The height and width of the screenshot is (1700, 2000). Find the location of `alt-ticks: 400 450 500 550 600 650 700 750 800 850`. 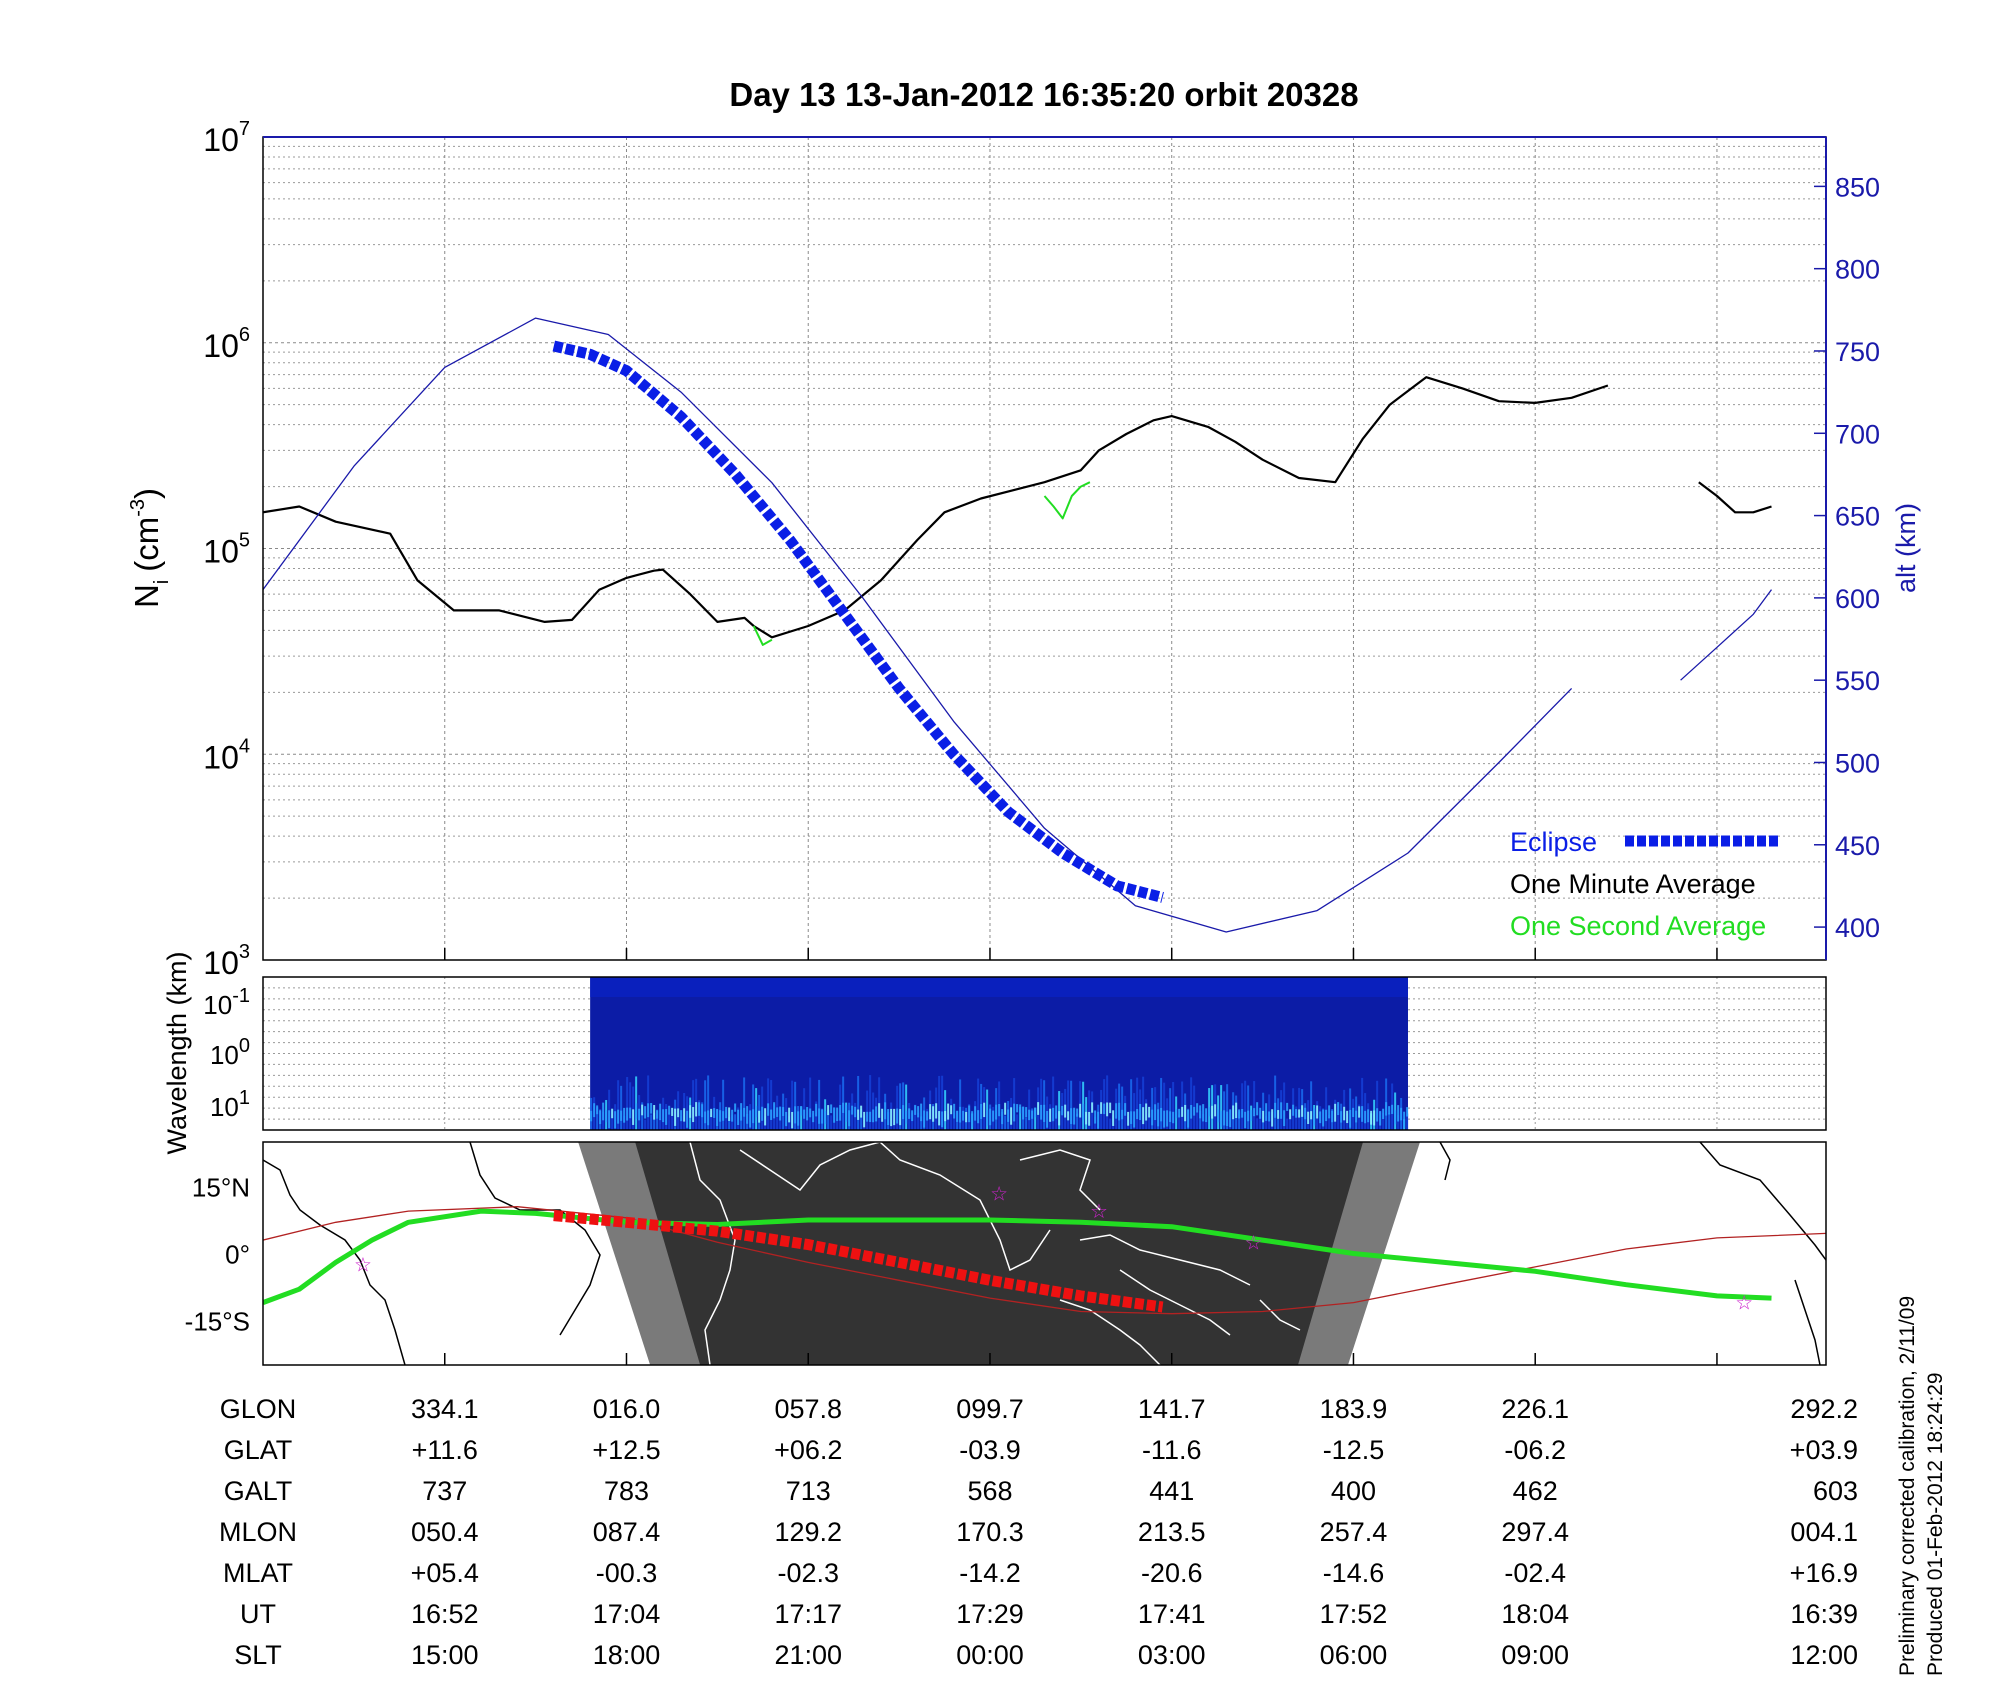

alt-ticks: 400 450 500 550 600 650 700 750 800 850 is located at coordinates (1847, 557).